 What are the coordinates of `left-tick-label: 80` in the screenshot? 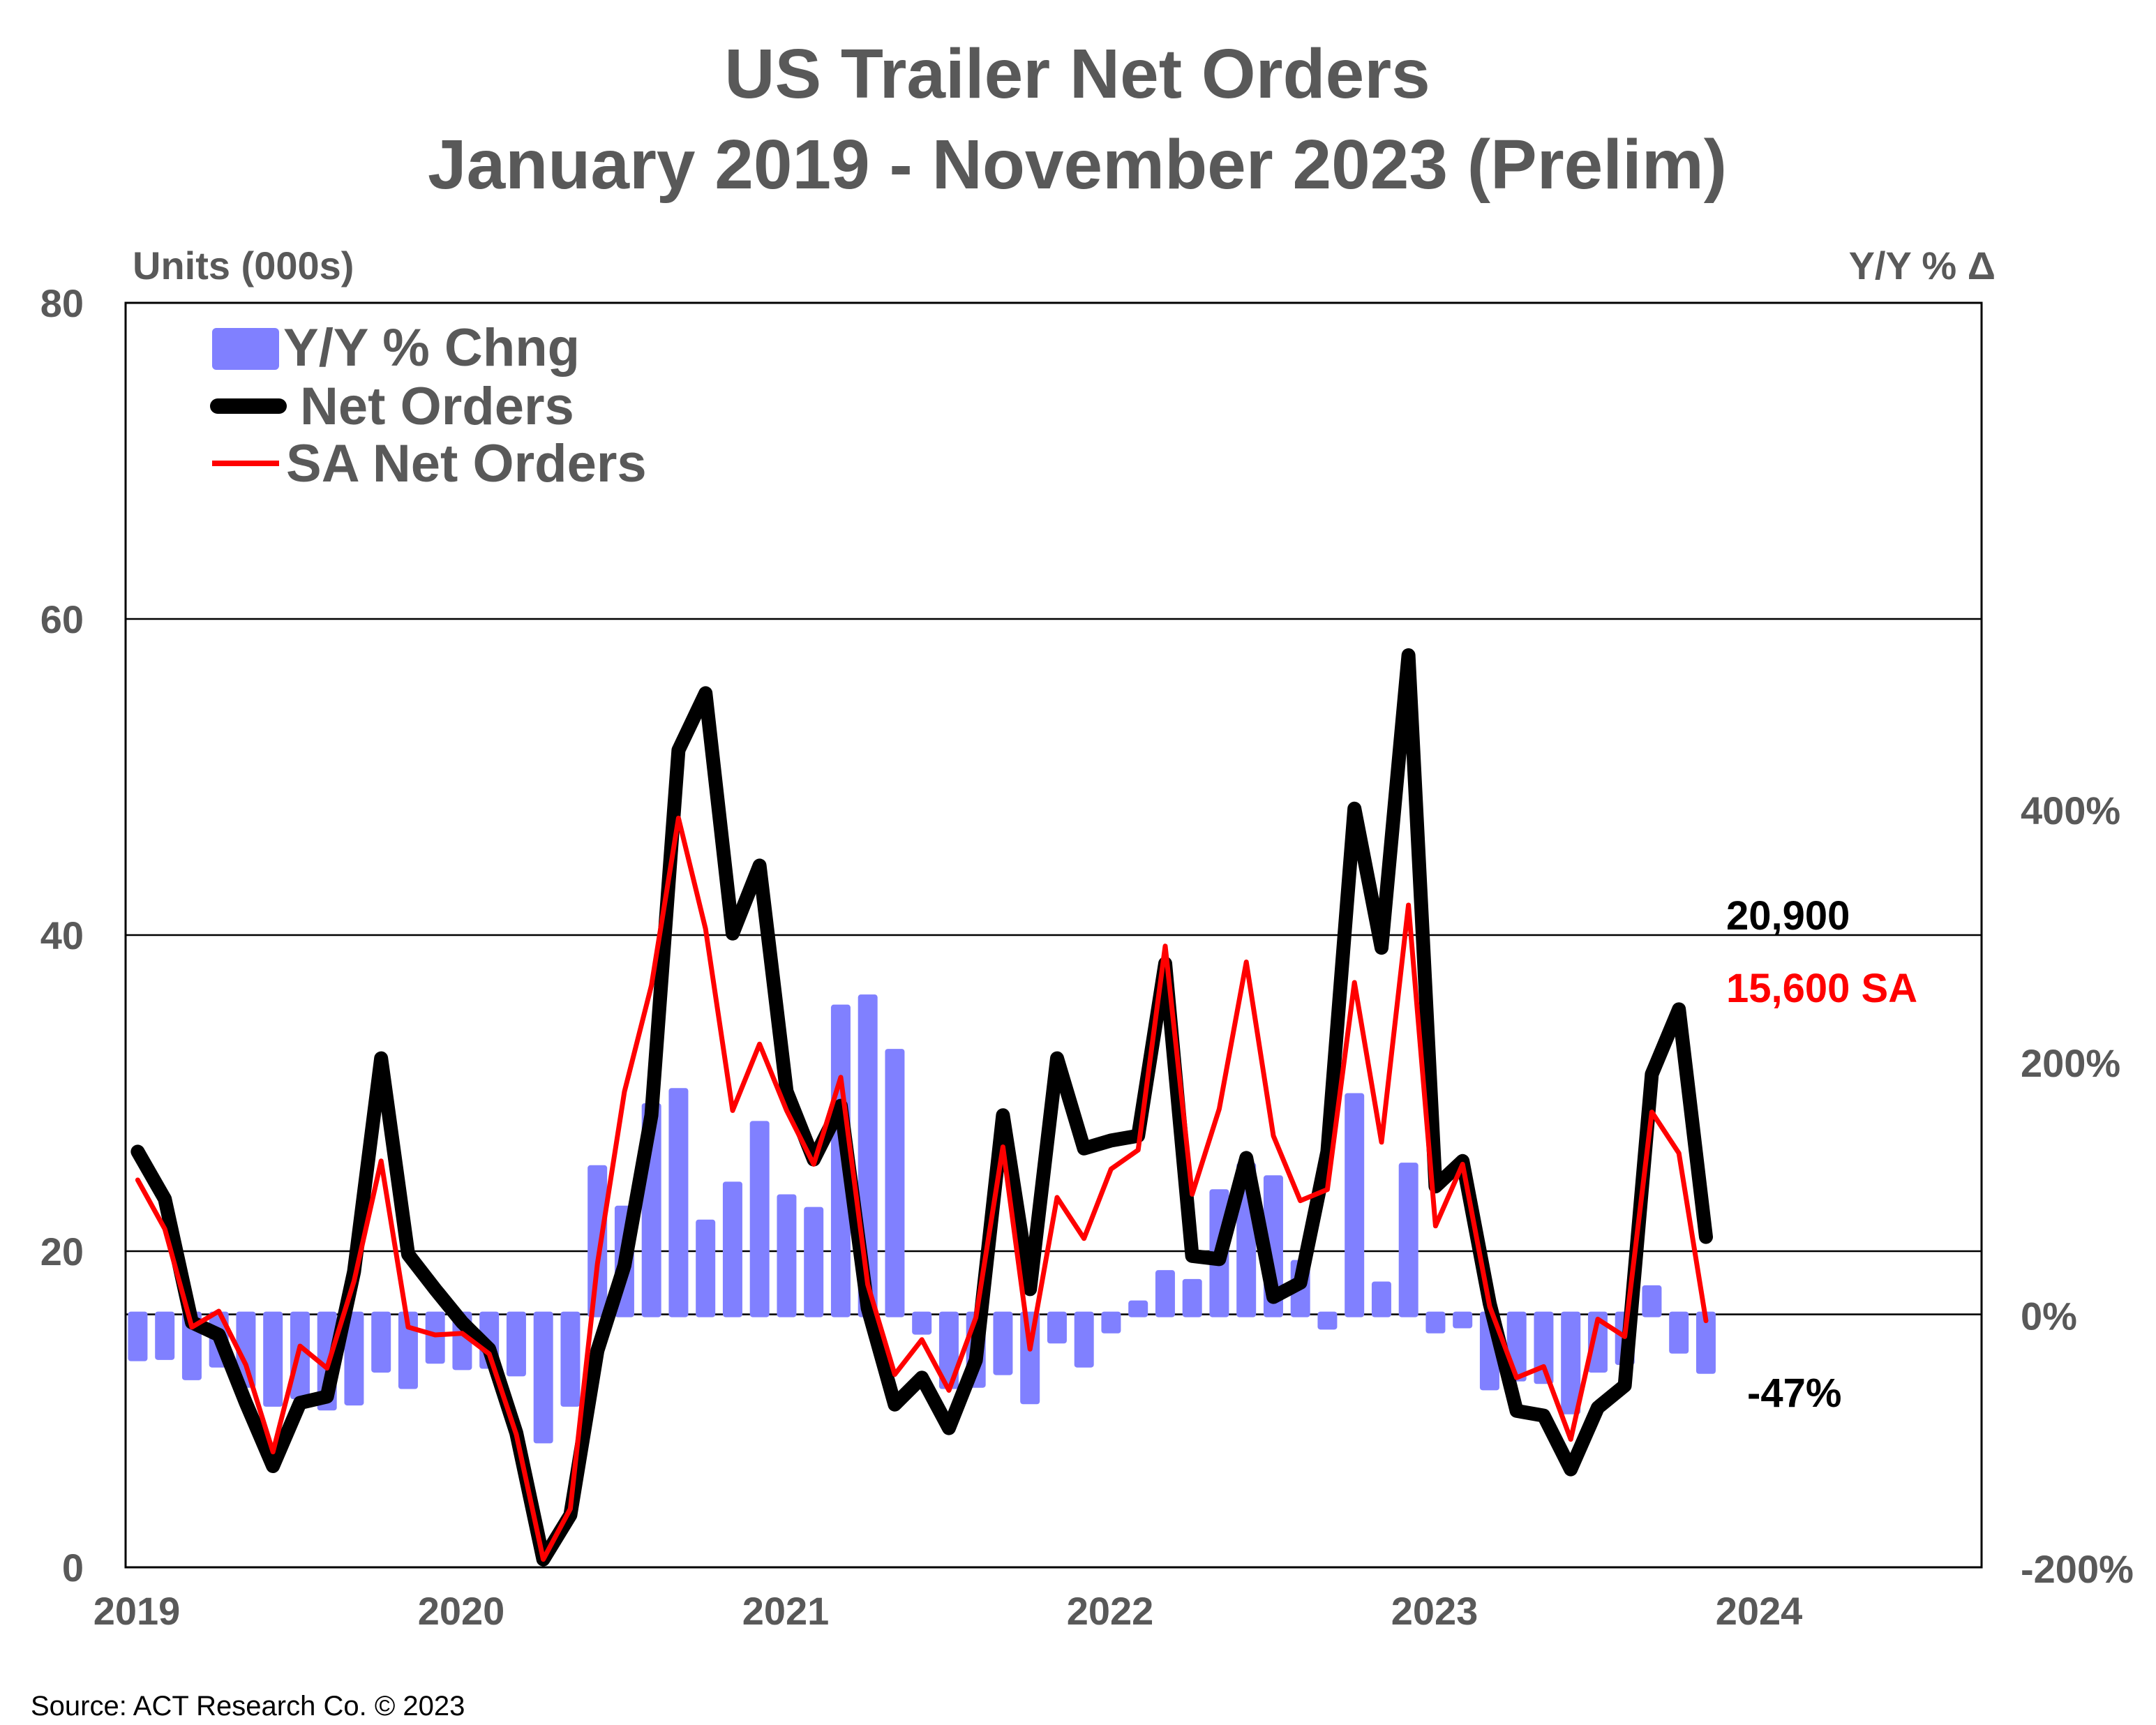 It's located at (62, 303).